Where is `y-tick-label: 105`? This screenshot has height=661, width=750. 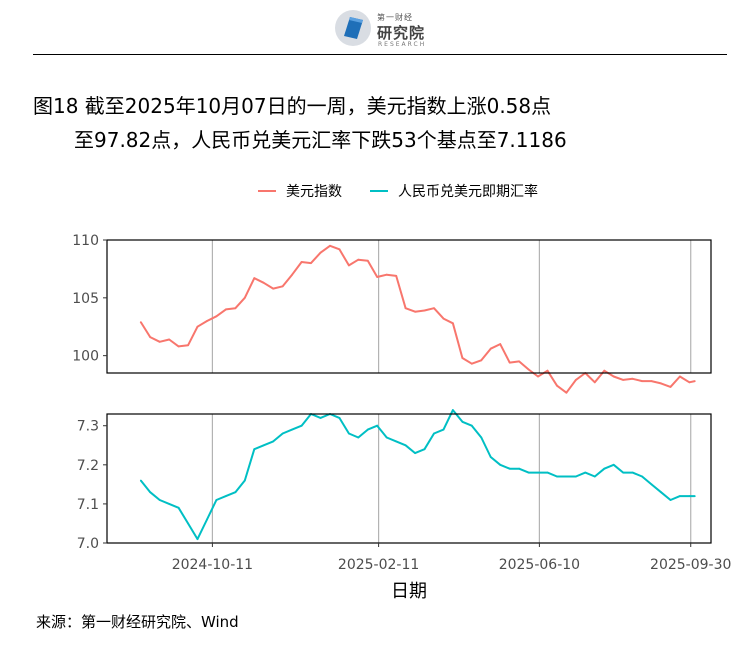
y-tick-label: 105 is located at coordinates (85, 299).